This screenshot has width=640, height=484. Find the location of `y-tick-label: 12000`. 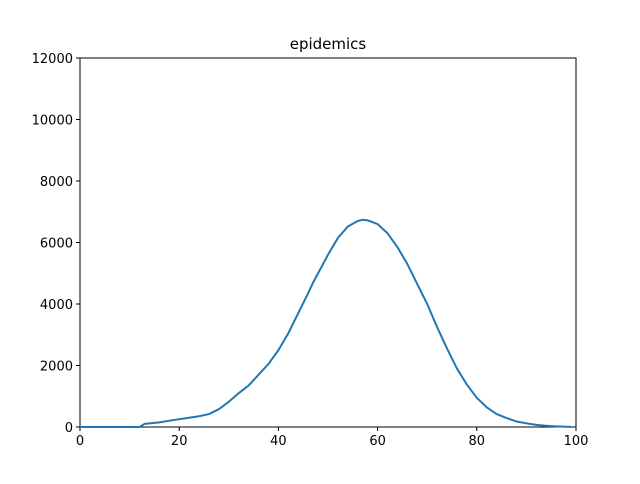

y-tick-label: 12000 is located at coordinates (52, 59).